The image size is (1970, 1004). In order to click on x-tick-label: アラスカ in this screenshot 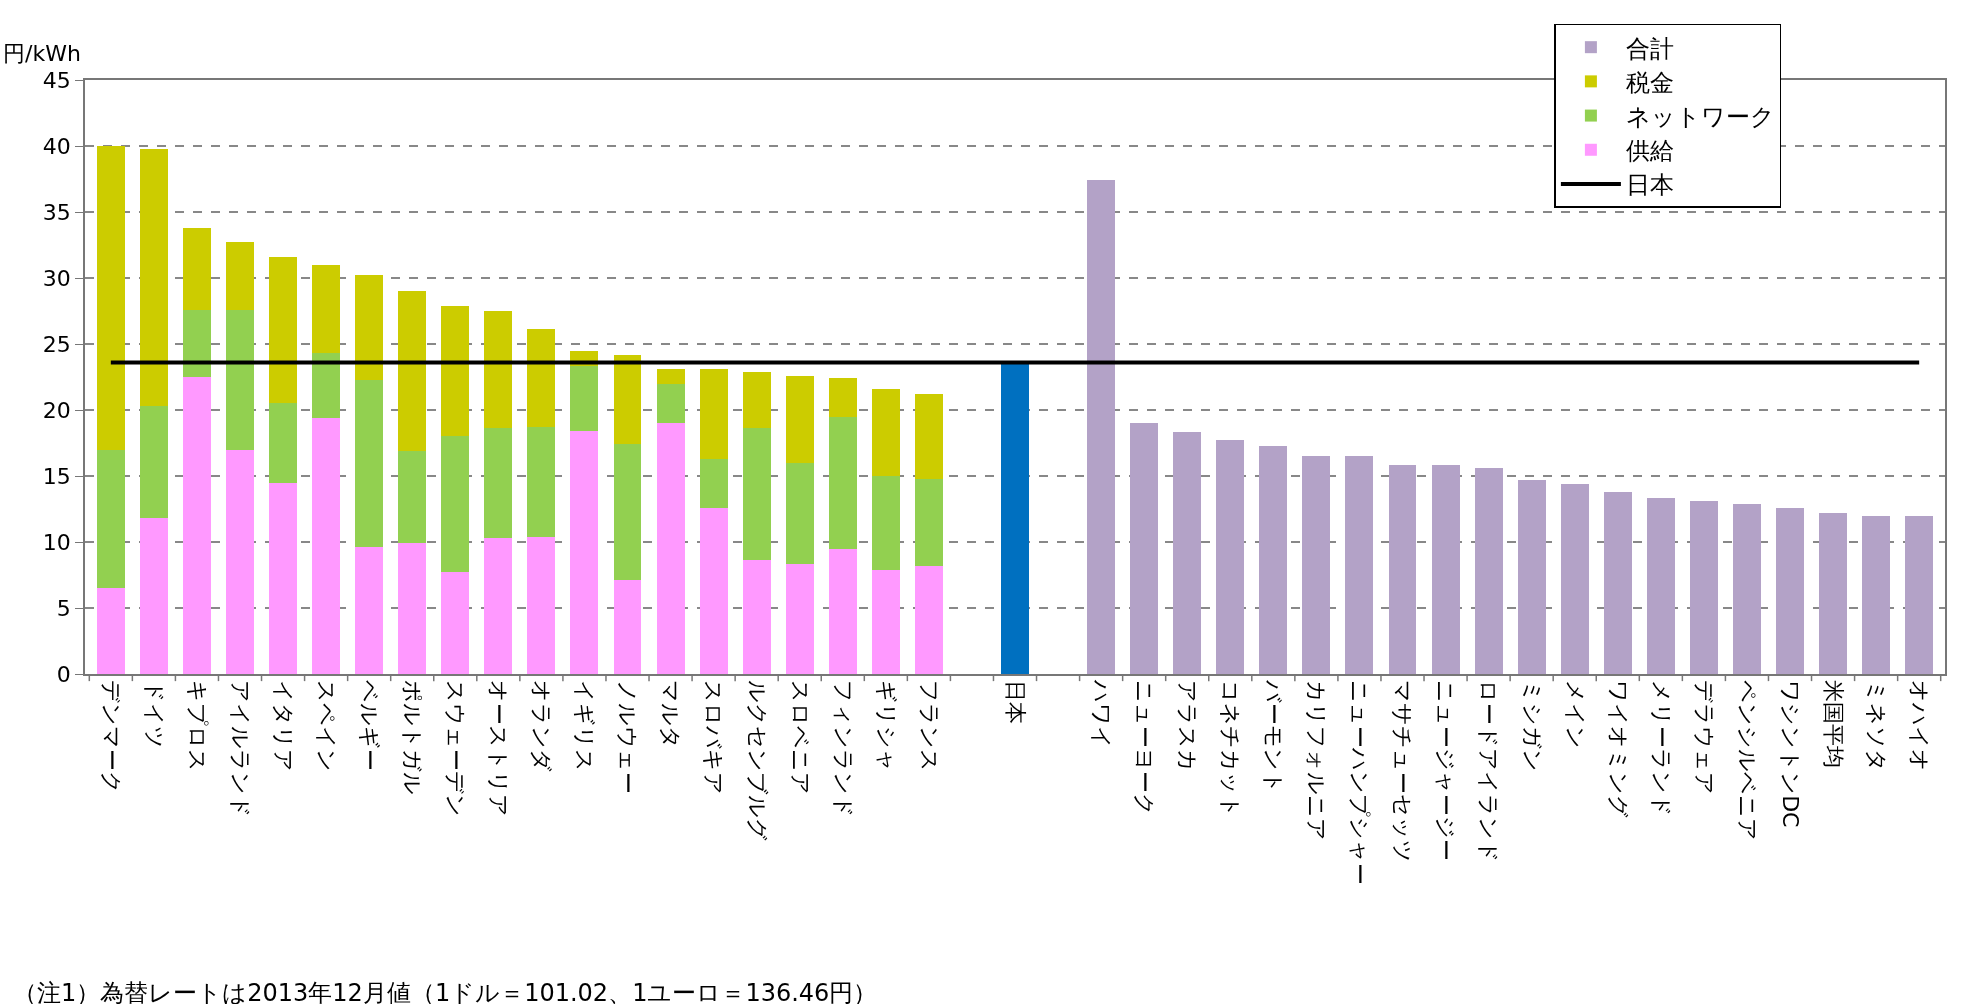, I will do `click(1188, 726)`.